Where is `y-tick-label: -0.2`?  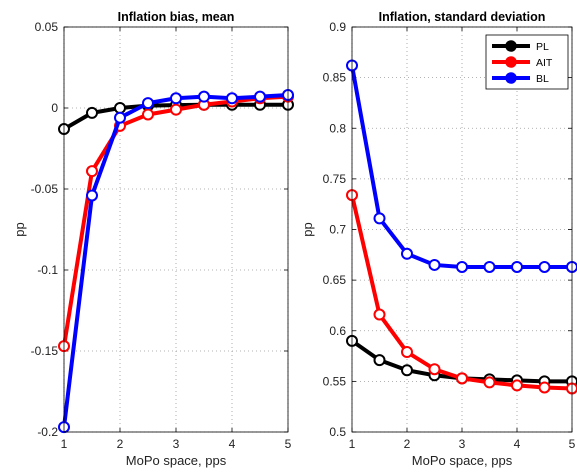
y-tick-label: -0.2 is located at coordinates (47, 432).